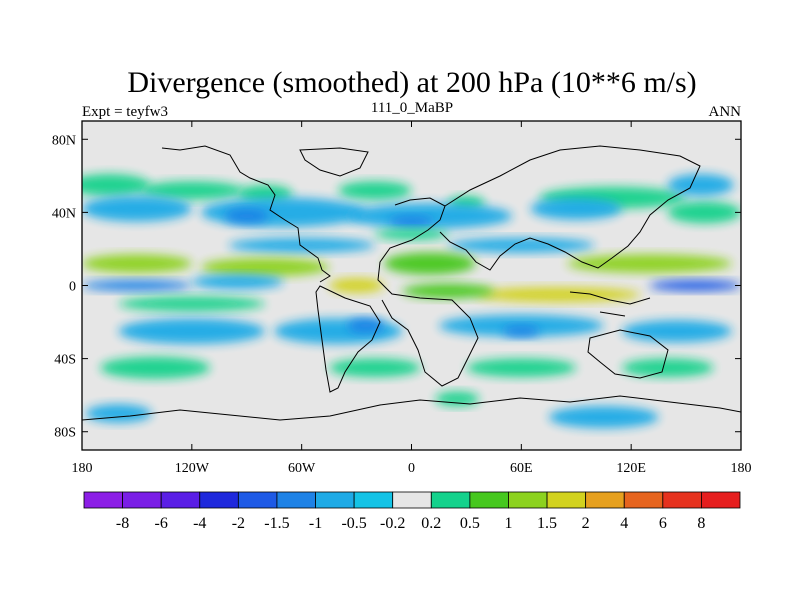 The width and height of the screenshot is (800, 600). Describe the element at coordinates (334, 162) in the screenshot. I see `coastline-greenland` at that location.